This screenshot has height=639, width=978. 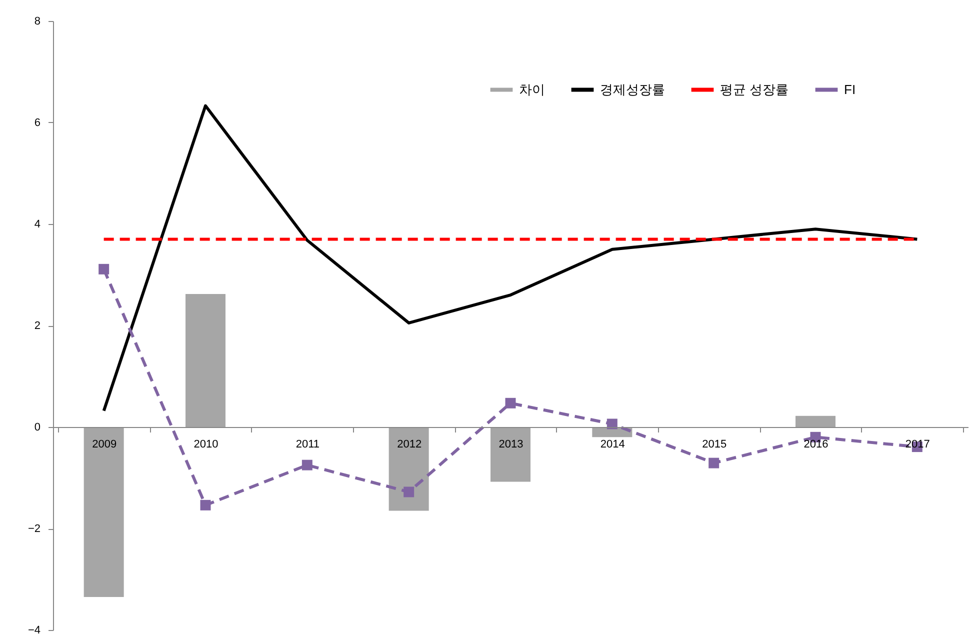 I want to click on legend-label: FI, so click(x=850, y=89).